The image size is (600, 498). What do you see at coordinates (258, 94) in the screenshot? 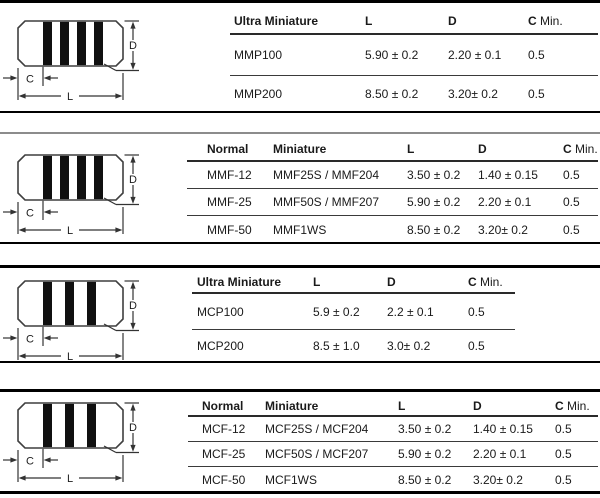
I see `table-cell: MMP200` at bounding box center [258, 94].